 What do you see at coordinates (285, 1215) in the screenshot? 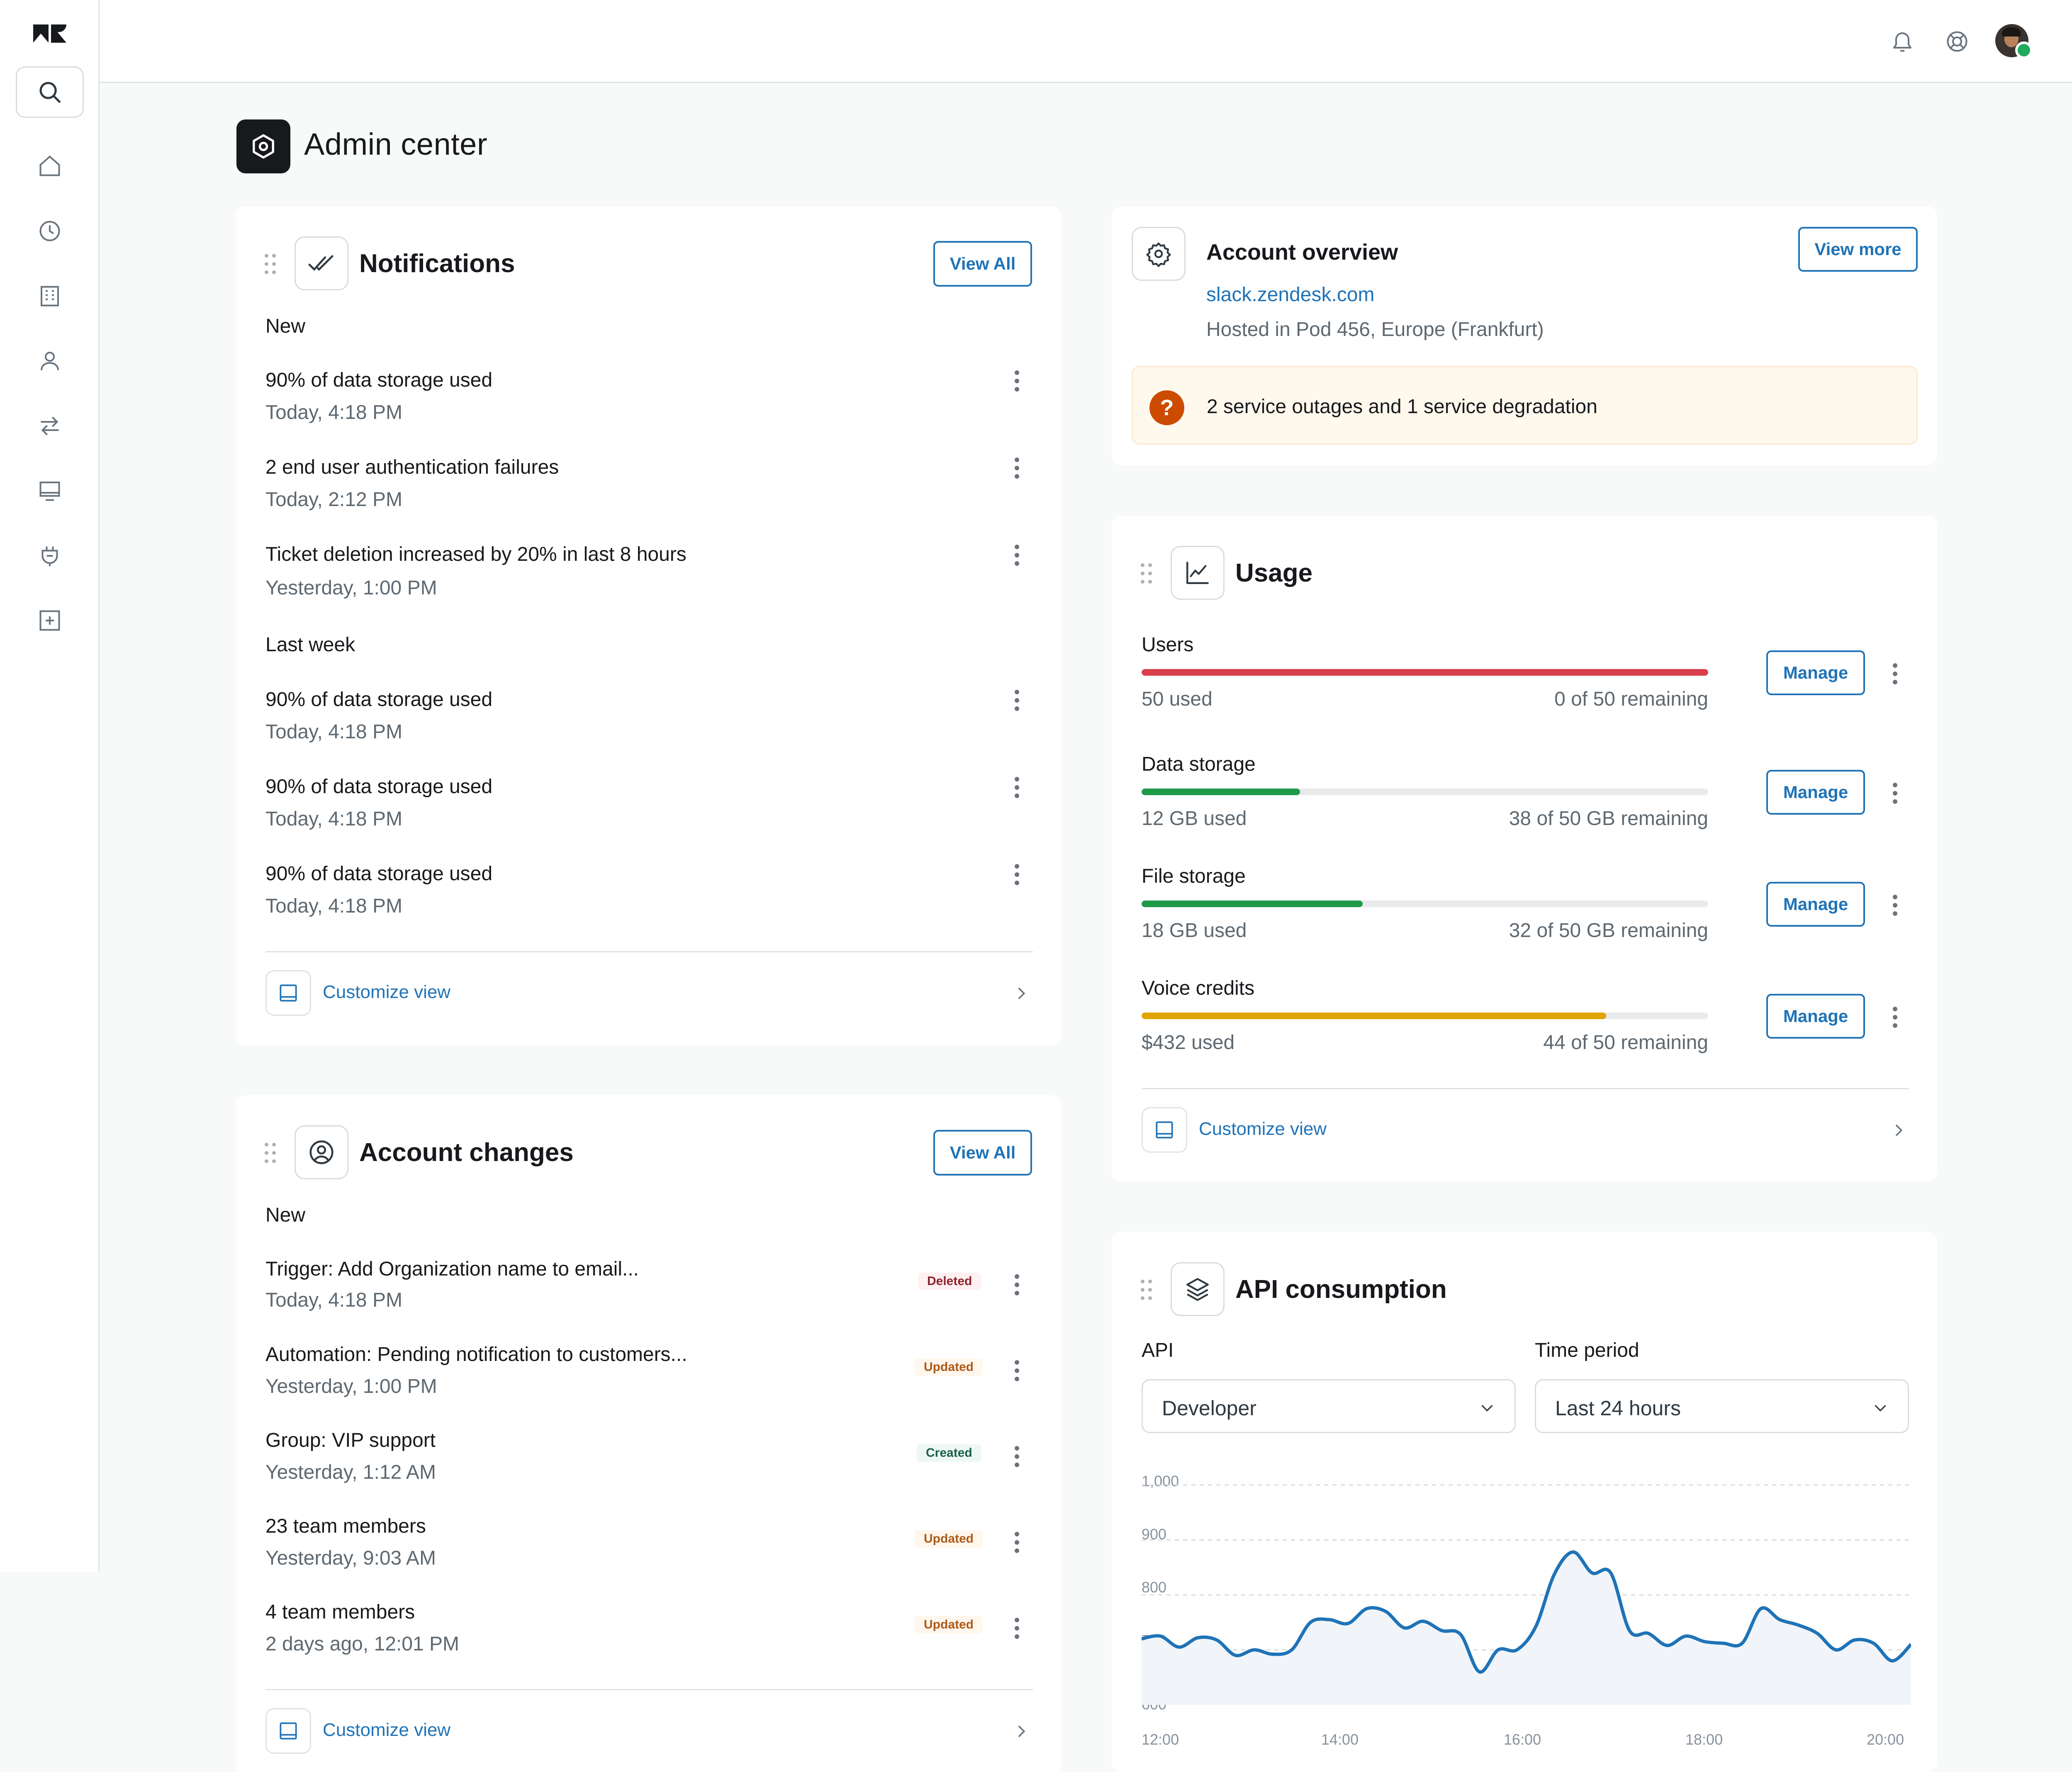
I see `section-label-new: New` at bounding box center [285, 1215].